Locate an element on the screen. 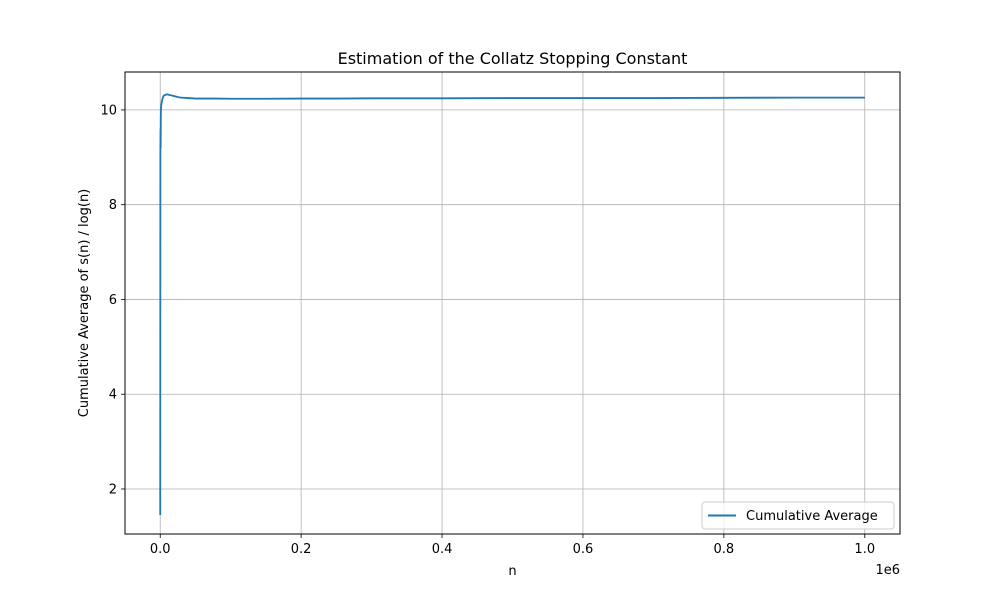  x-axis-offset-label: 1e6 is located at coordinates (887, 570).